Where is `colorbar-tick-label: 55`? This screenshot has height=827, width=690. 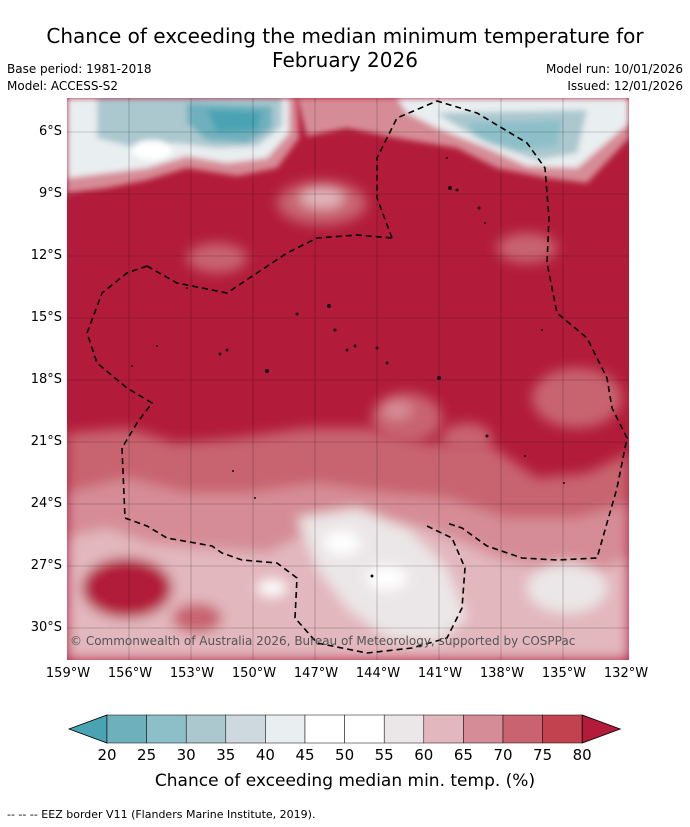
colorbar-tick-label: 55 is located at coordinates (384, 755).